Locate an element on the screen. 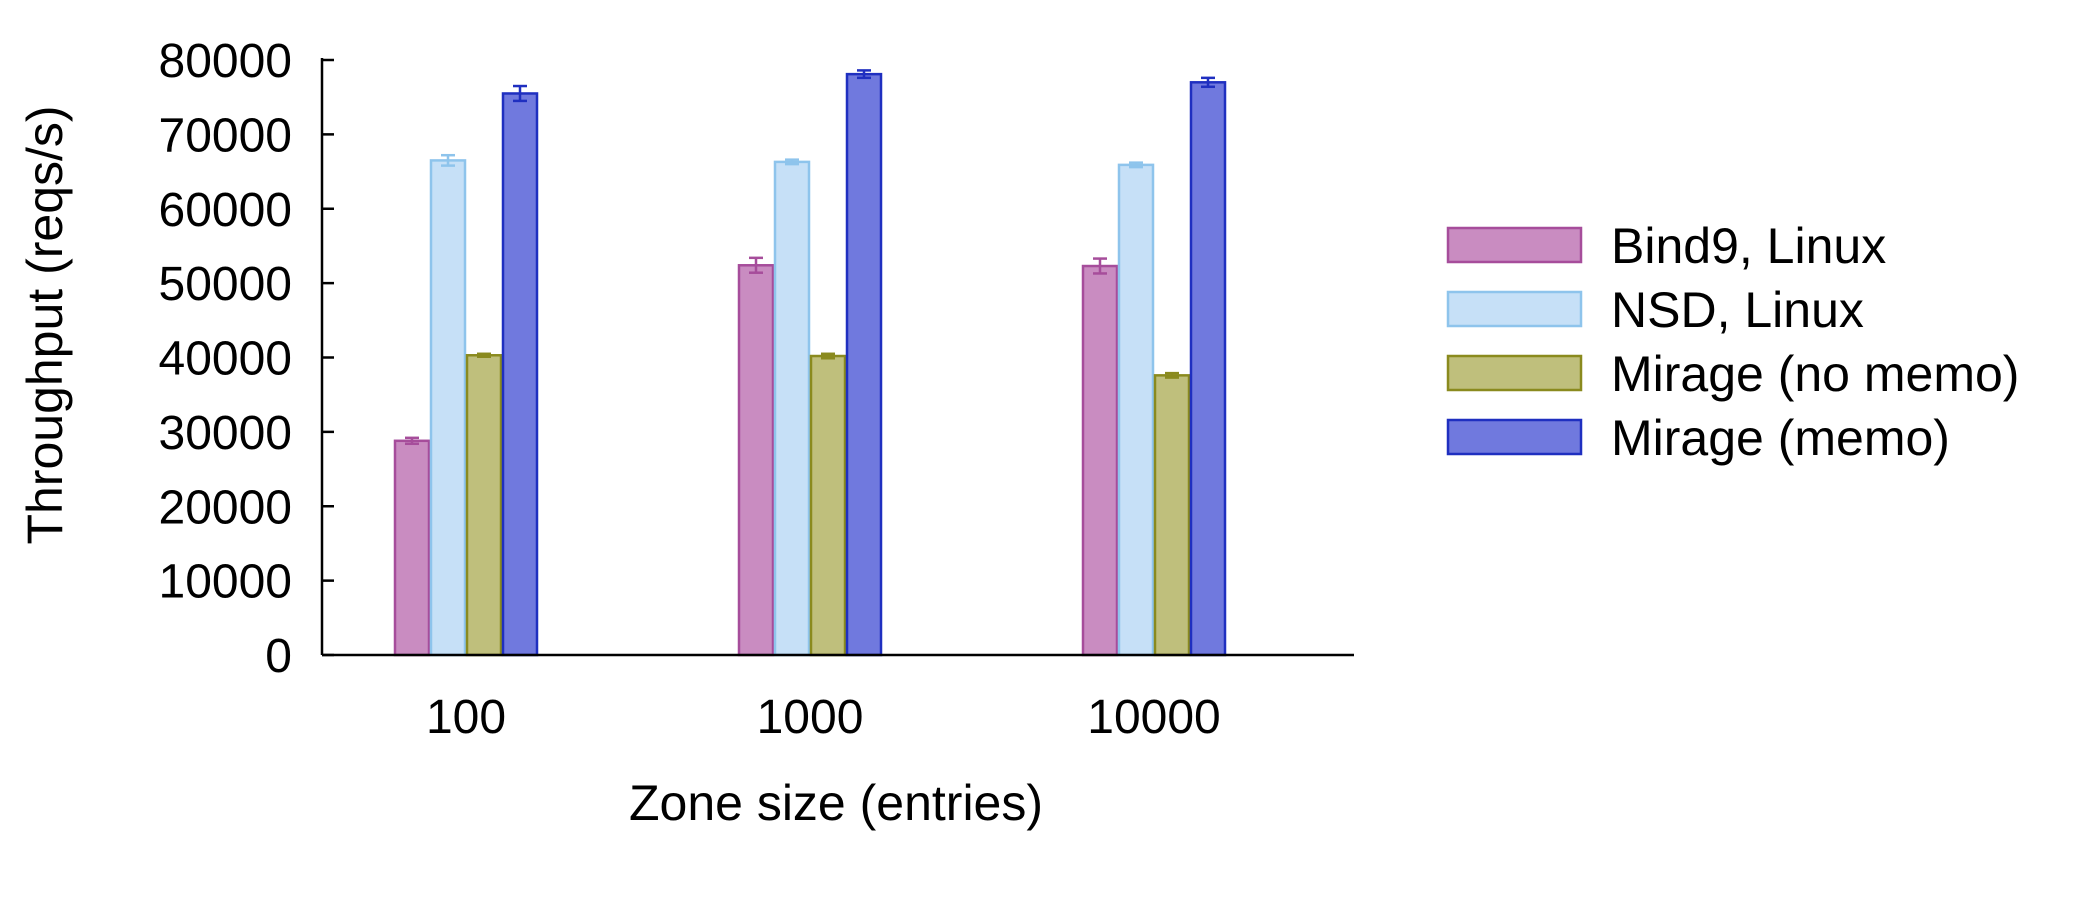 The image size is (2100, 900). y-tick-label-8: 80000 is located at coordinates (225, 61).